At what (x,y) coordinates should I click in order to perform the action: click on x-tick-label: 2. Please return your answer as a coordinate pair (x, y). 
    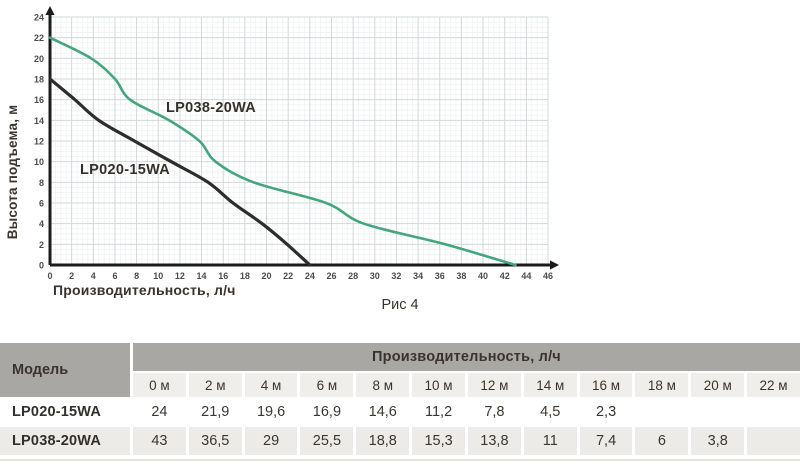
    Looking at the image, I should click on (71, 276).